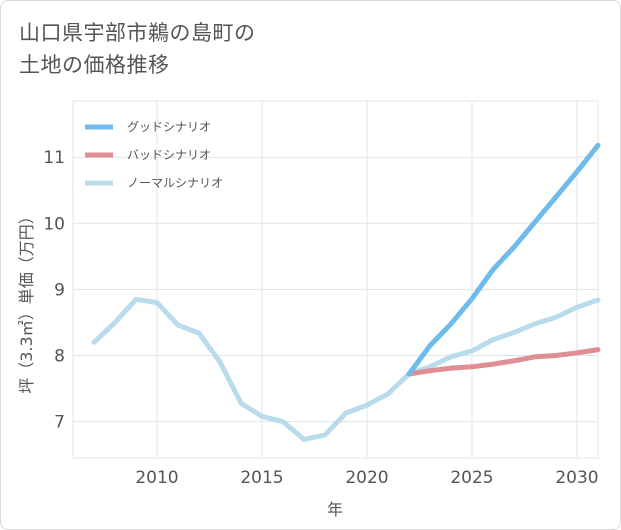 The height and width of the screenshot is (530, 621). I want to click on x-tick-label: 2015, so click(261, 478).